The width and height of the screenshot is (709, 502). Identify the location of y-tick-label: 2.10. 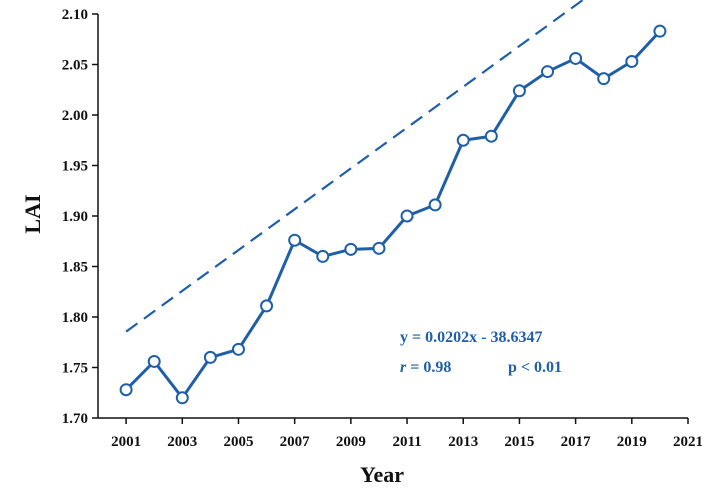
(75, 15).